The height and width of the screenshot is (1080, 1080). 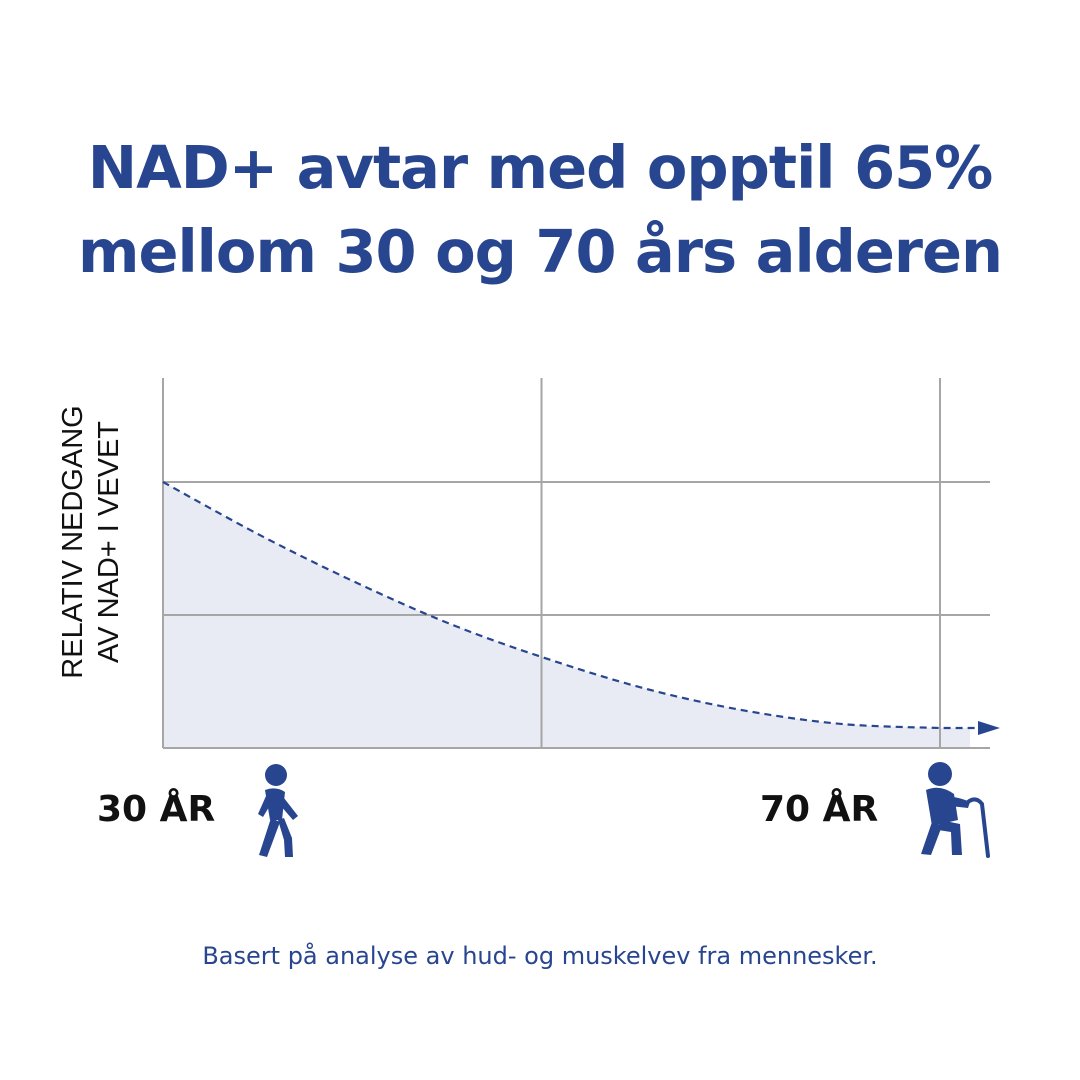 I want to click on x-label-start: 30 ÅR, so click(x=156, y=809).